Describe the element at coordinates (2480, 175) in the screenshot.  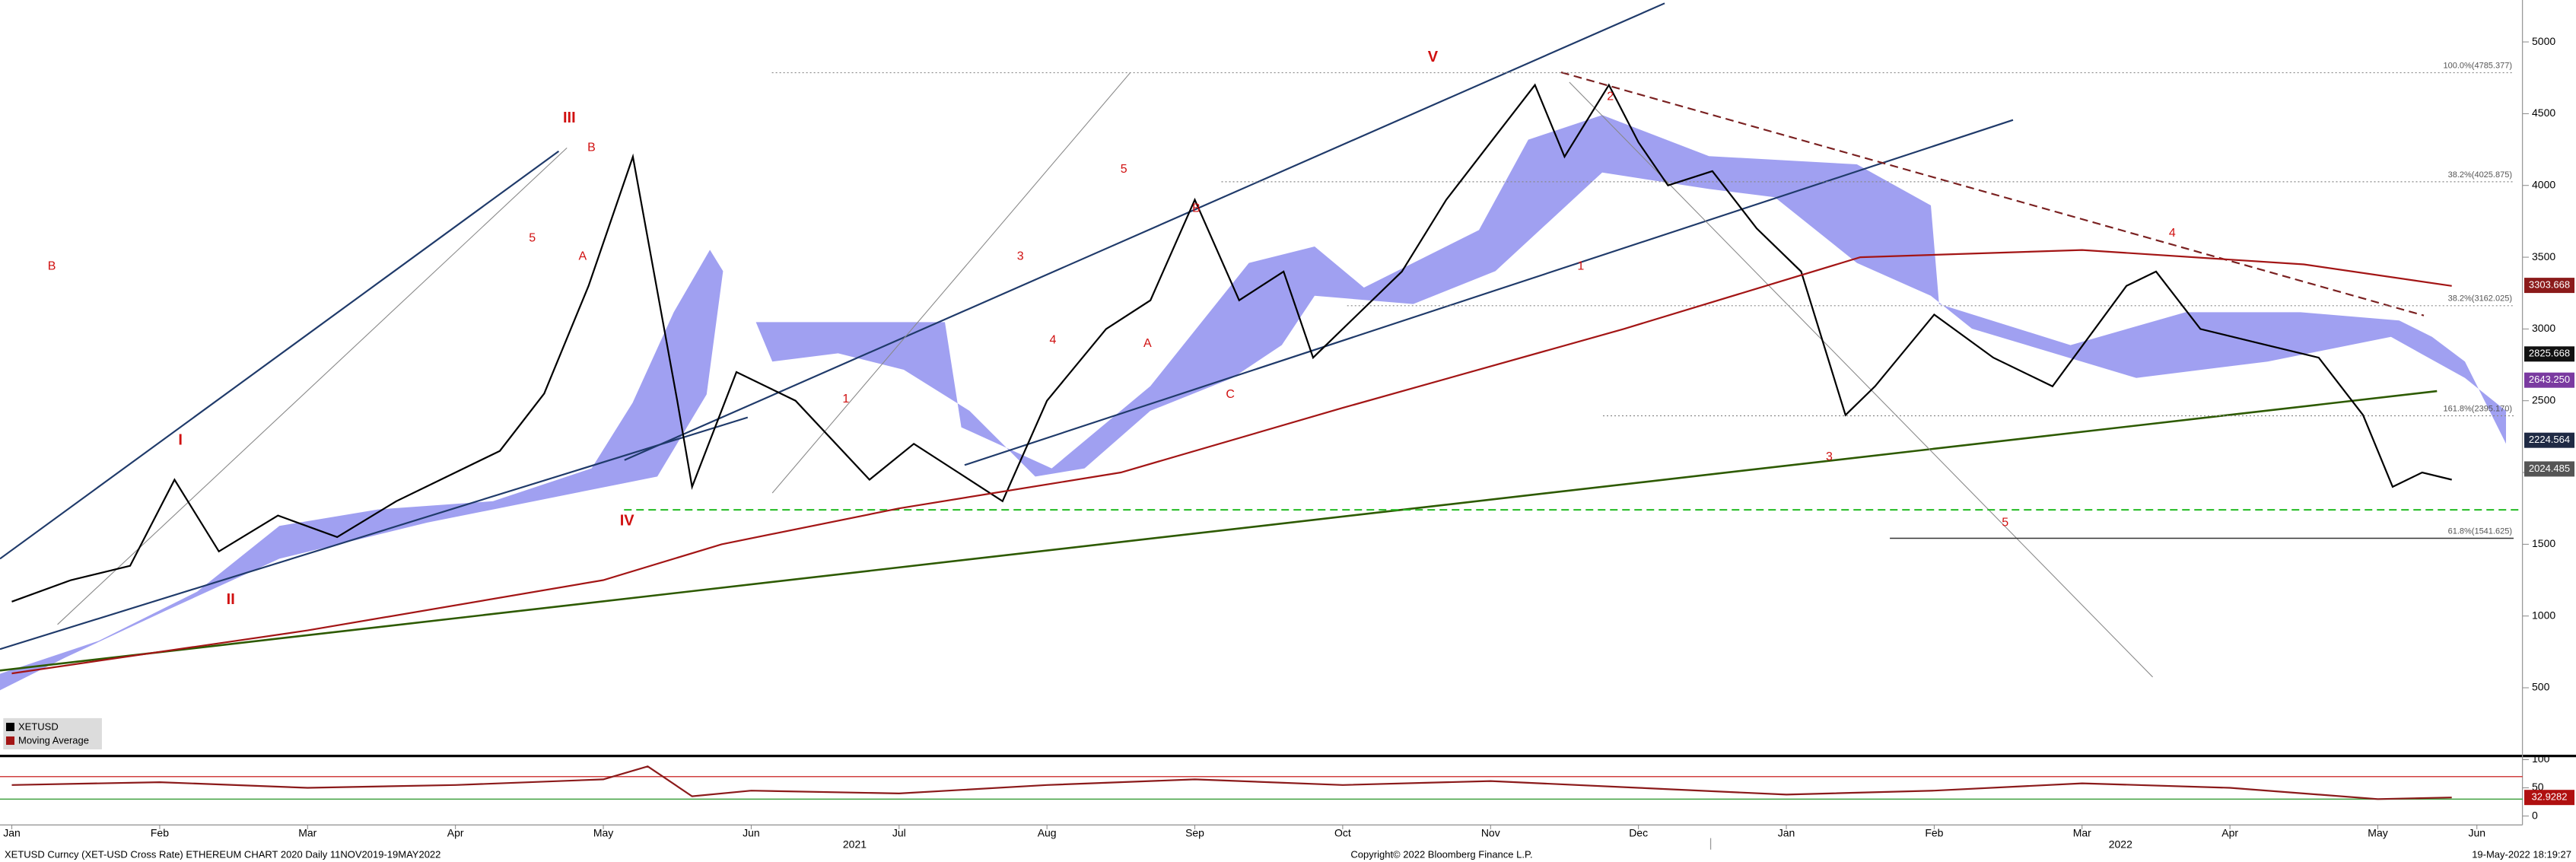
I see `fib-label: 38.2%(4025.875)` at that location.